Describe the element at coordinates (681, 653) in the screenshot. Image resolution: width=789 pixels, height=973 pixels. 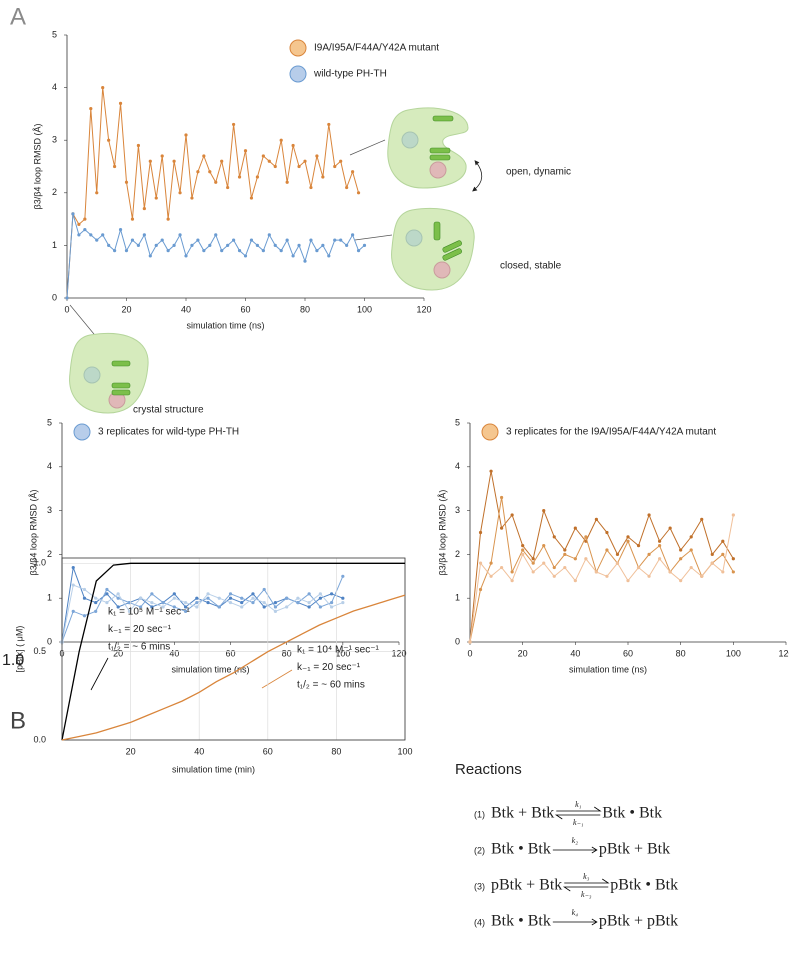
I see `x-tick-label: 80` at that location.